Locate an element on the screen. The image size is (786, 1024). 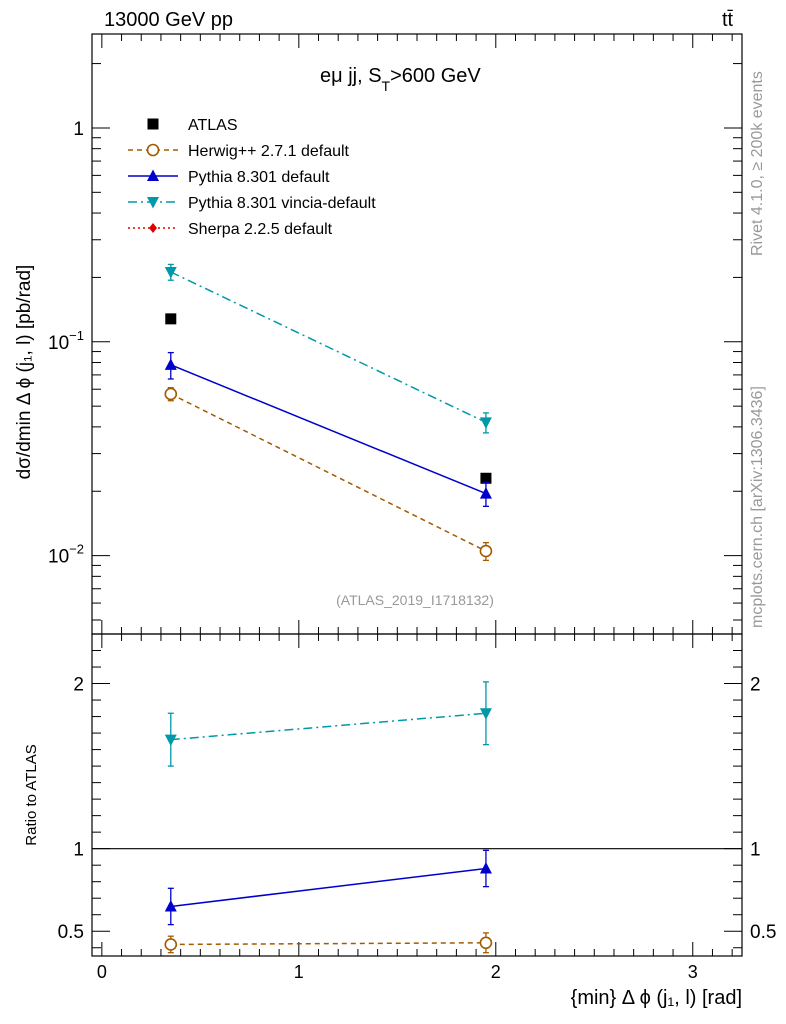
series-line-pythia is located at coordinates (328, 429).